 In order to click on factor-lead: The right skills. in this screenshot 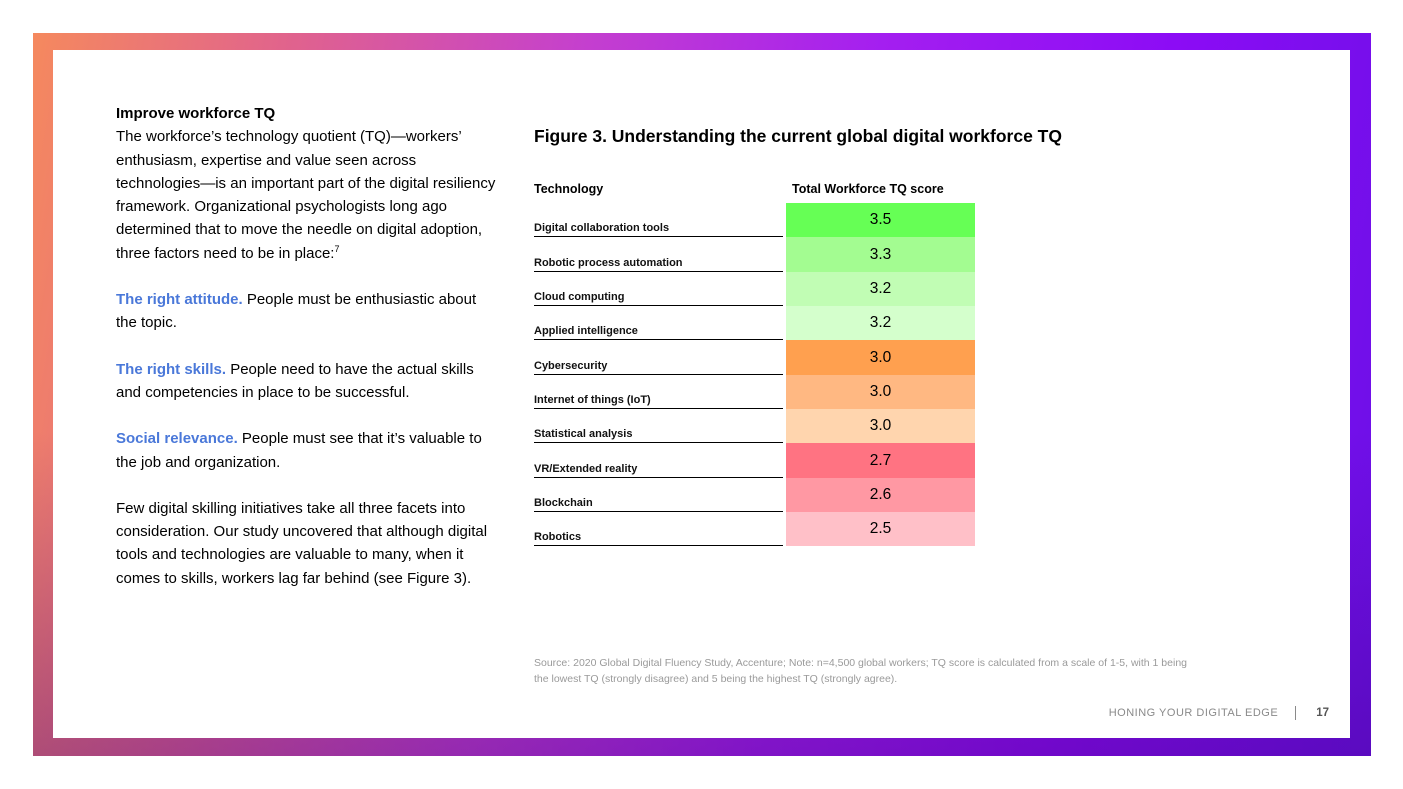, I will do `click(171, 369)`.